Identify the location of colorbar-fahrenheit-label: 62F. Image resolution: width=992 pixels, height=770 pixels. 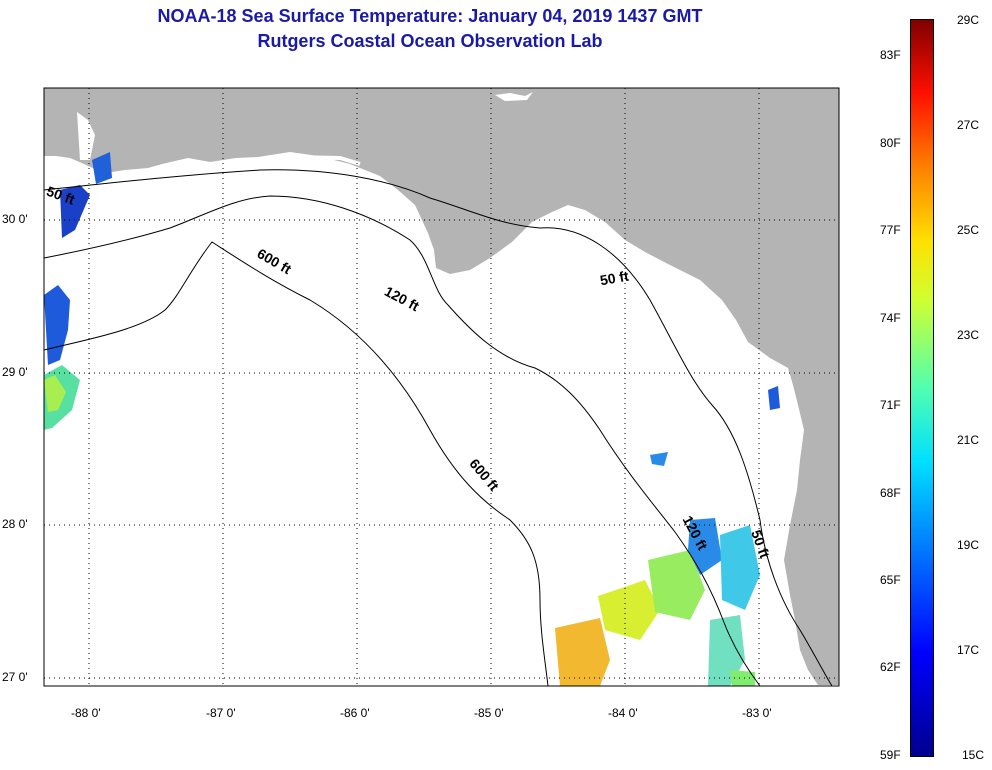
(890, 667).